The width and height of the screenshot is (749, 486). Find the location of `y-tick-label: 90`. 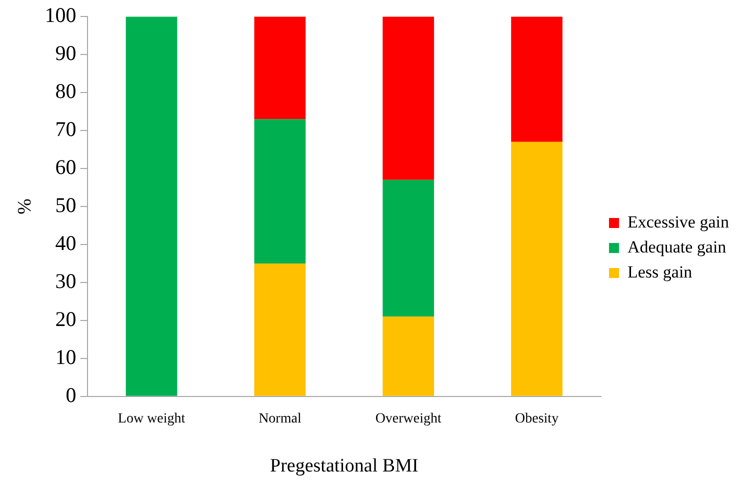

y-tick-label: 90 is located at coordinates (65, 53).